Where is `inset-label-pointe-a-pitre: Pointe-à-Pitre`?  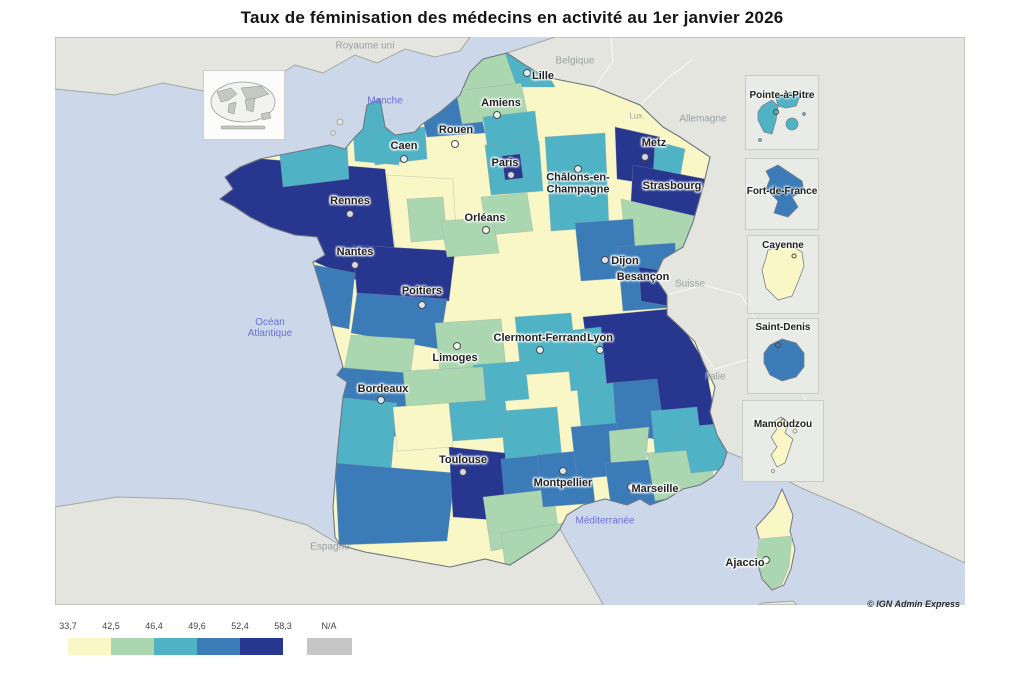 inset-label-pointe-a-pitre: Pointe-à-Pitre is located at coordinates (782, 95).